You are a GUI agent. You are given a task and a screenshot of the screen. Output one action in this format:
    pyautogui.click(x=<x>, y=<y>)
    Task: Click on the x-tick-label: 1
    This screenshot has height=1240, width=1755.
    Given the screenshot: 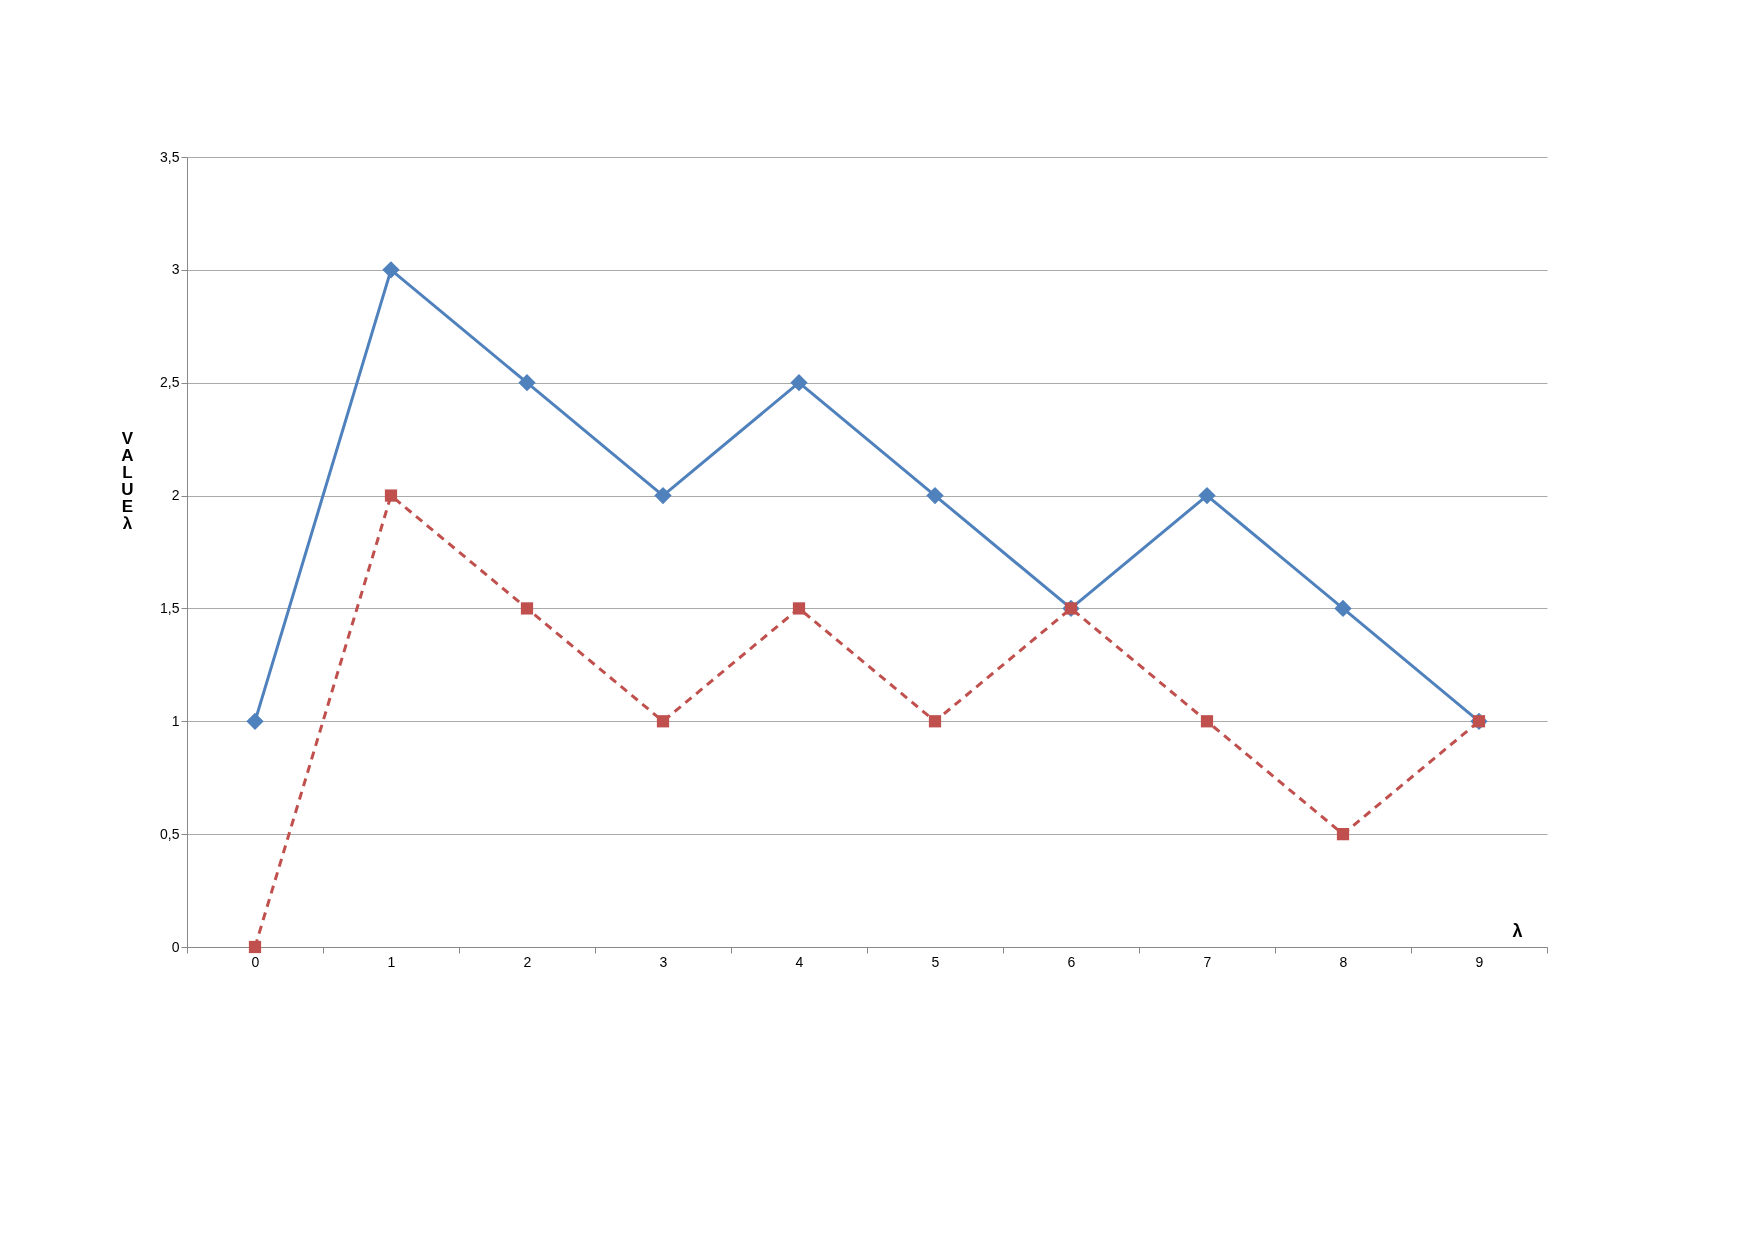 What is the action you would take?
    pyautogui.click(x=391, y=961)
    